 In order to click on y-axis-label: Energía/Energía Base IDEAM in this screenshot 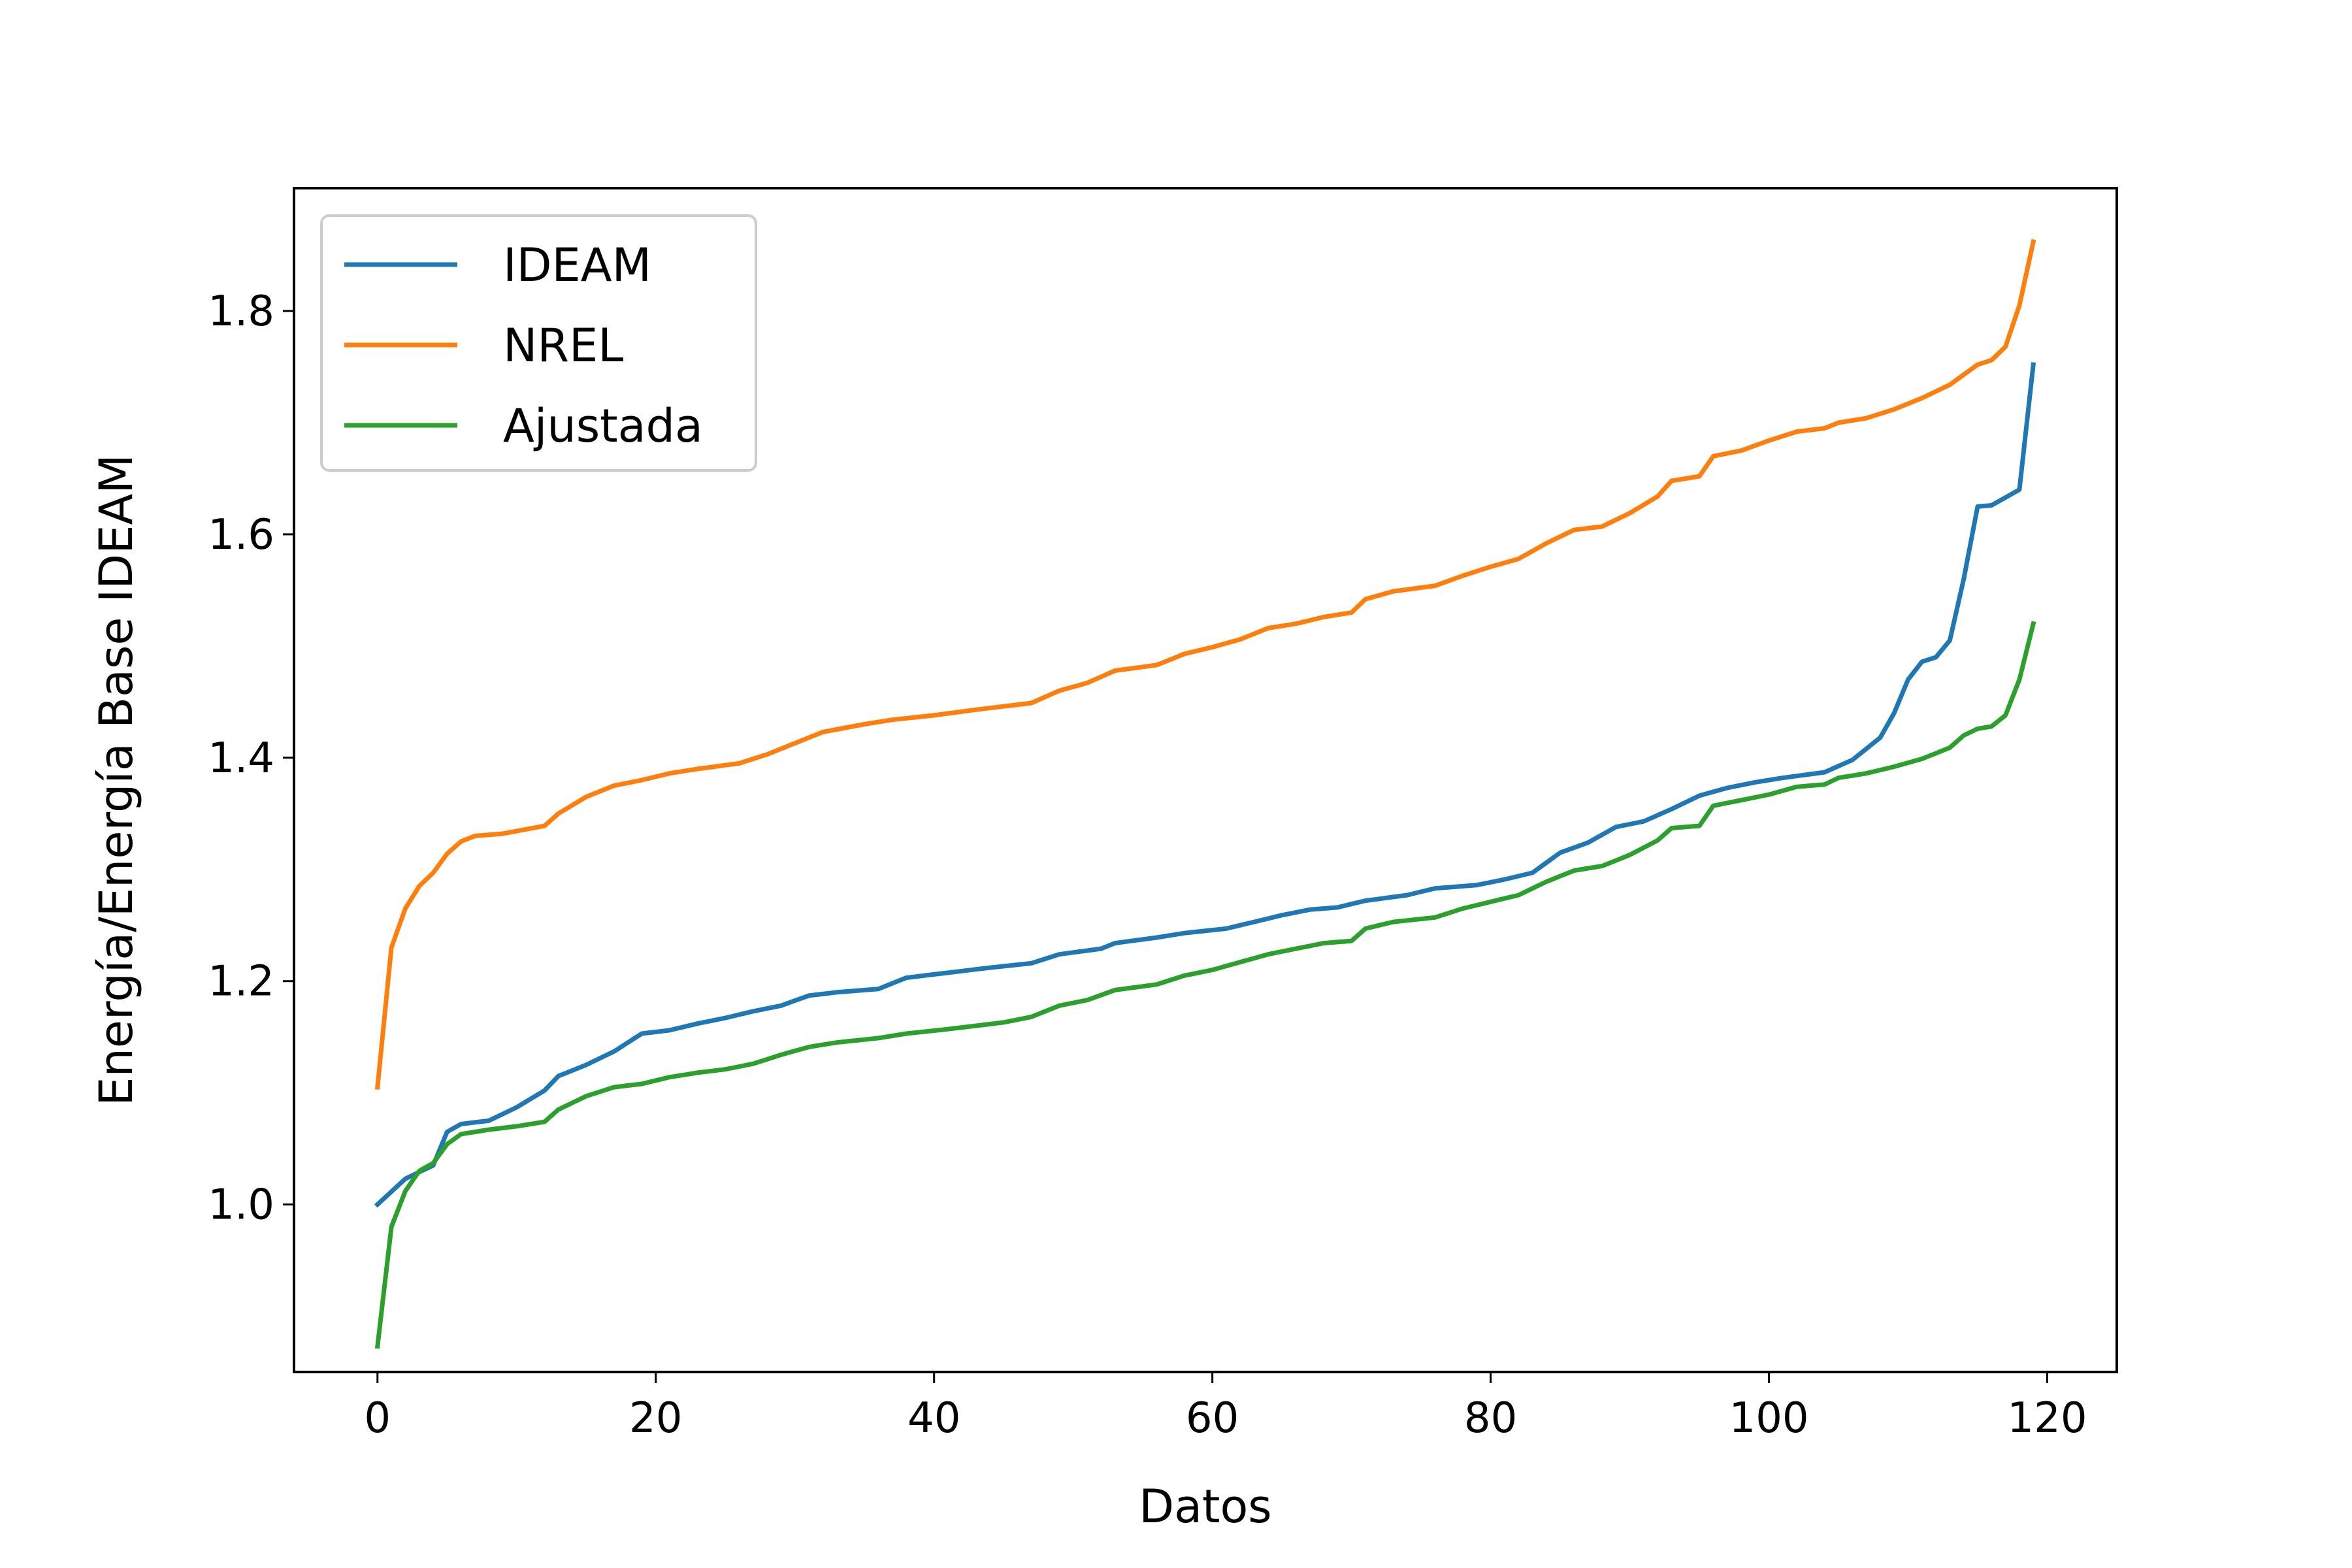, I will do `click(116, 780)`.